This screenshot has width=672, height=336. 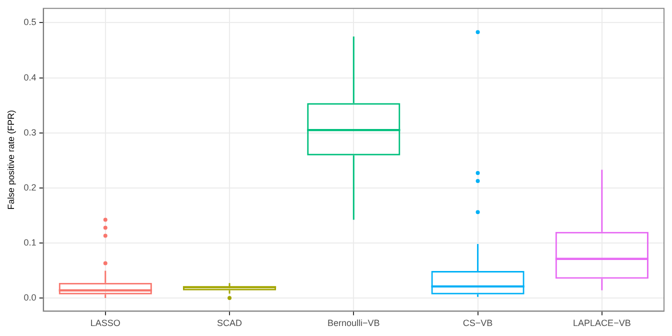 I want to click on y-tick-label: 0.4, so click(x=30, y=77).